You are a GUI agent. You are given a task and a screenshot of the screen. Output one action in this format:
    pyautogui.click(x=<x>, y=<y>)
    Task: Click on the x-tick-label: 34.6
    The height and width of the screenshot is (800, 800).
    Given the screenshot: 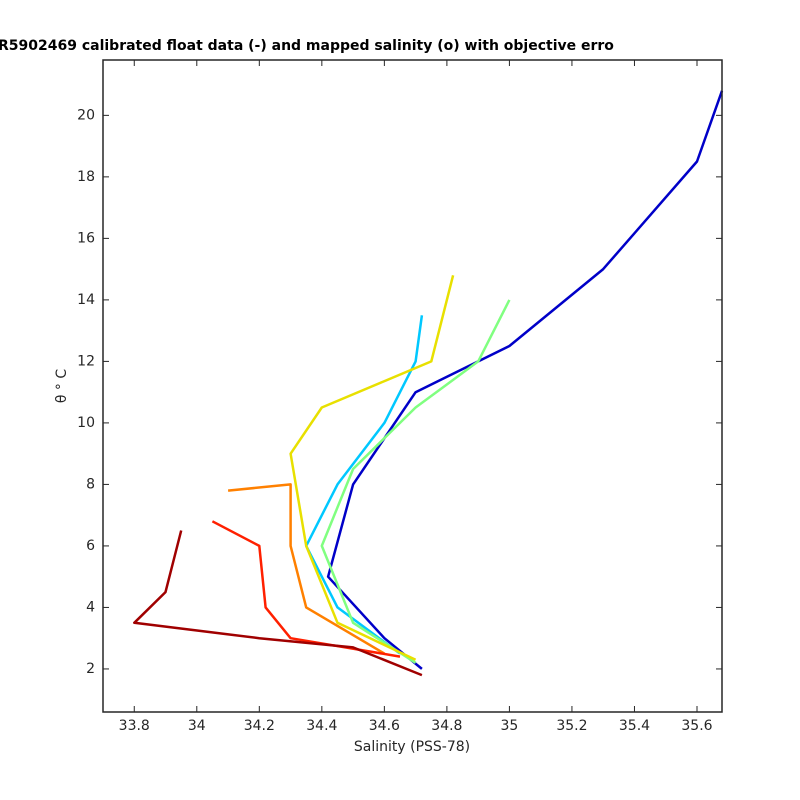 What is the action you would take?
    pyautogui.click(x=384, y=726)
    